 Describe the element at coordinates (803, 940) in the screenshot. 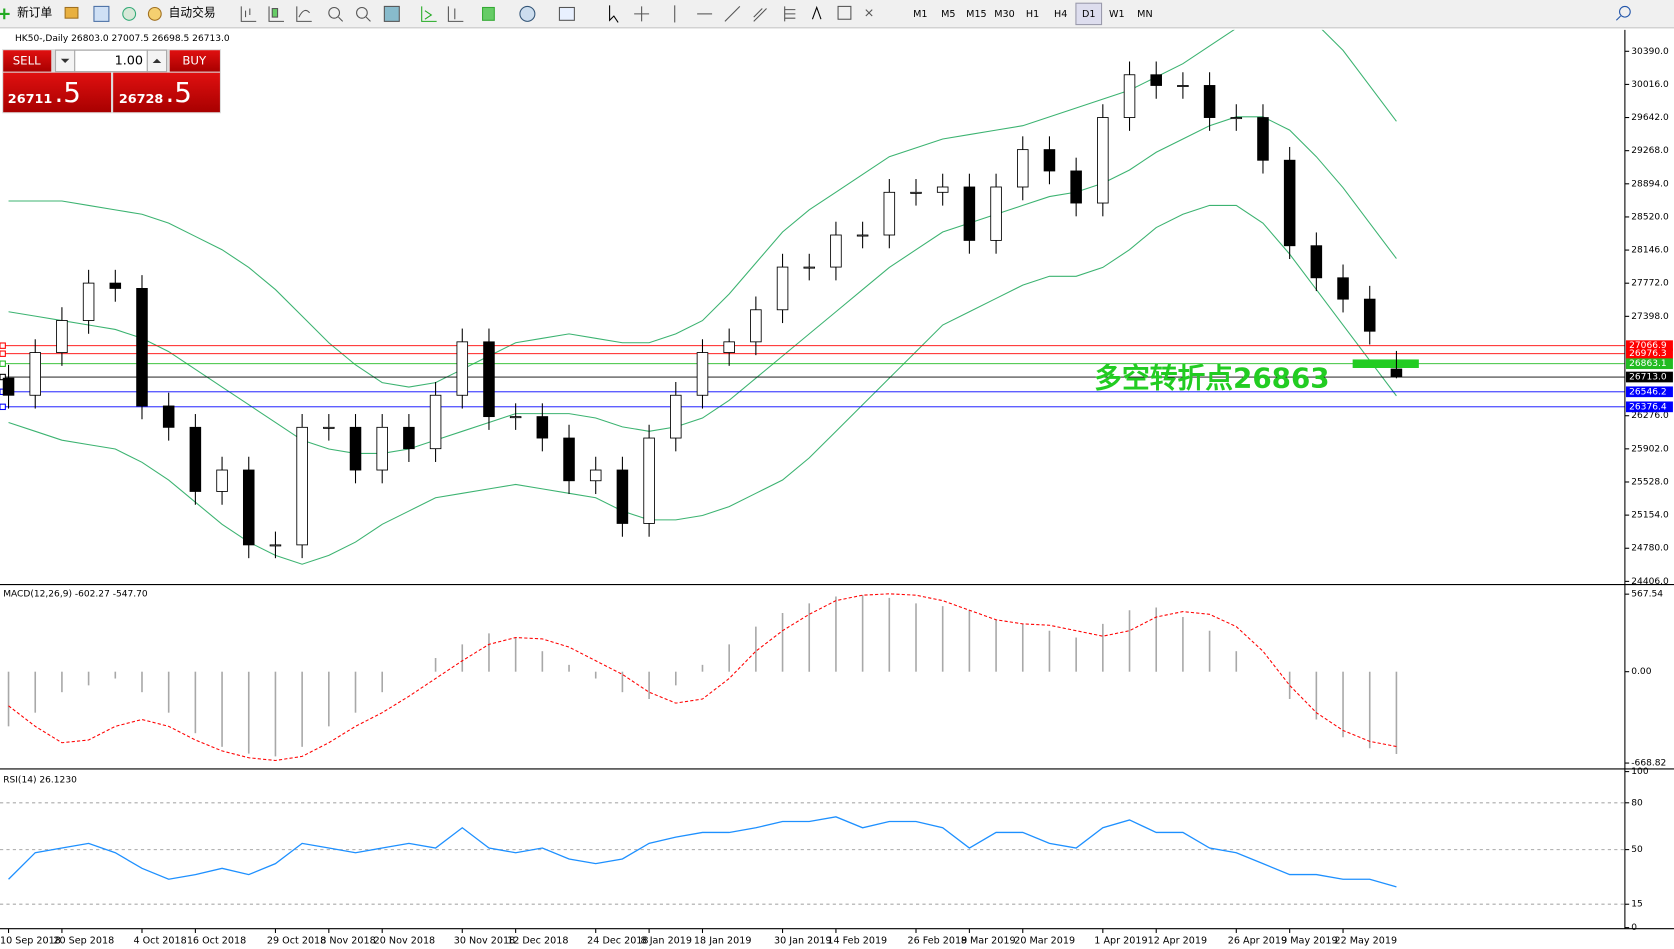

I see `x-tick-label: 30 Jan 2019` at that location.